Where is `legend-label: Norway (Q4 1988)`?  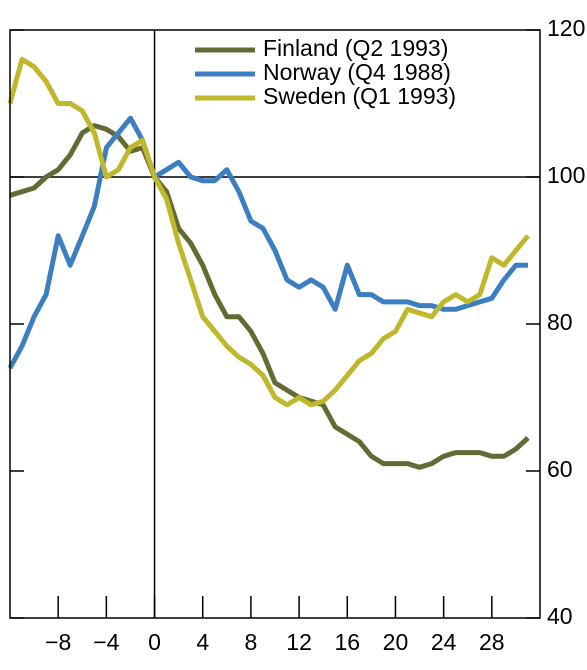 legend-label: Norway (Q4 1988) is located at coordinates (357, 72).